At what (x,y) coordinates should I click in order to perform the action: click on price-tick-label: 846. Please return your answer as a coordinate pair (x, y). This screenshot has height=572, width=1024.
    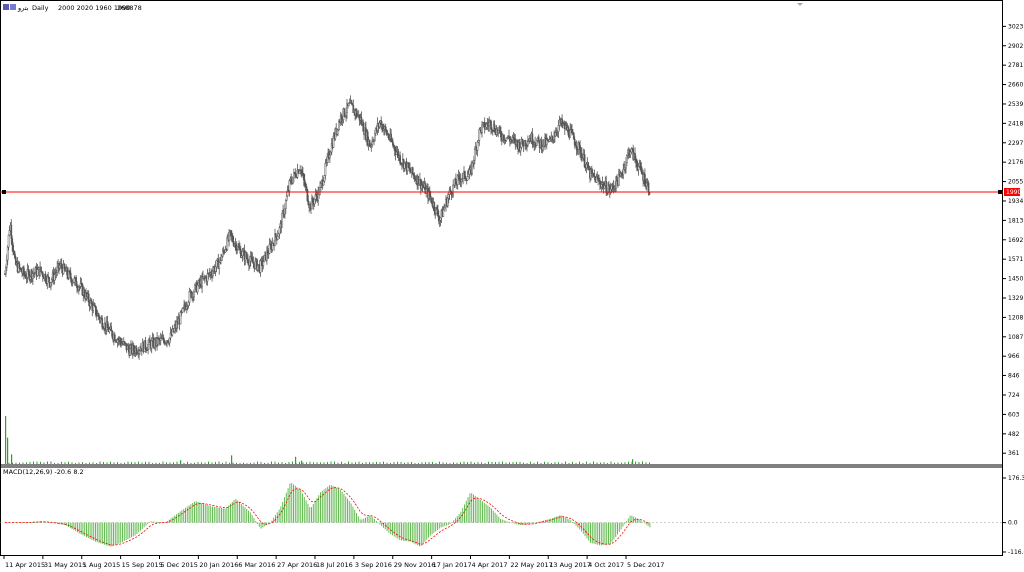
    Looking at the image, I should click on (1014, 375).